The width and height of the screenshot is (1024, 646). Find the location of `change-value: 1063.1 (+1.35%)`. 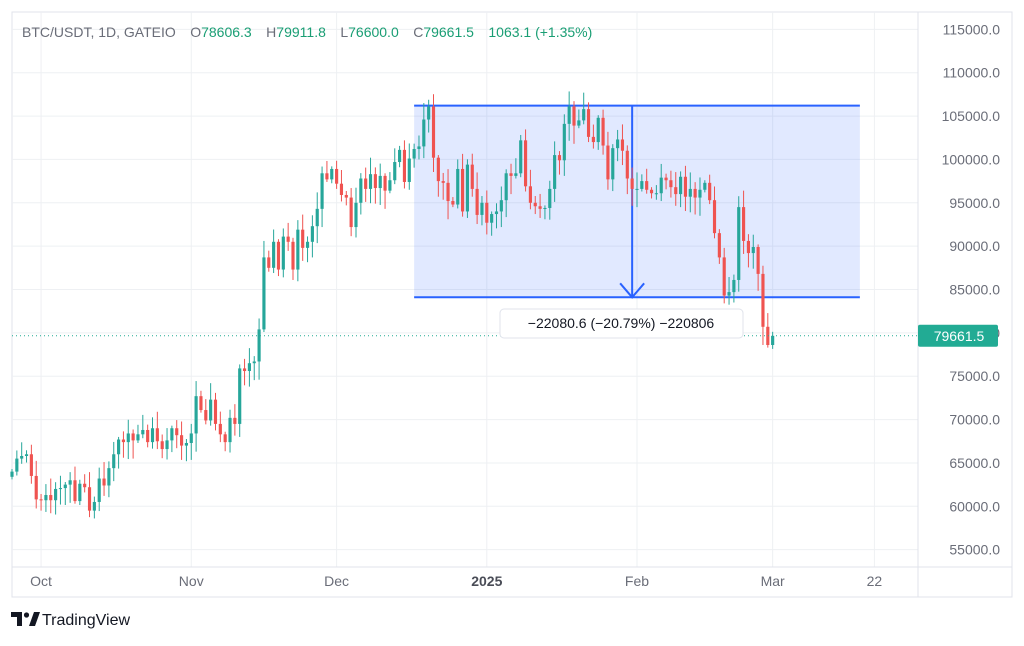

change-value: 1063.1 (+1.35%) is located at coordinates (540, 32).